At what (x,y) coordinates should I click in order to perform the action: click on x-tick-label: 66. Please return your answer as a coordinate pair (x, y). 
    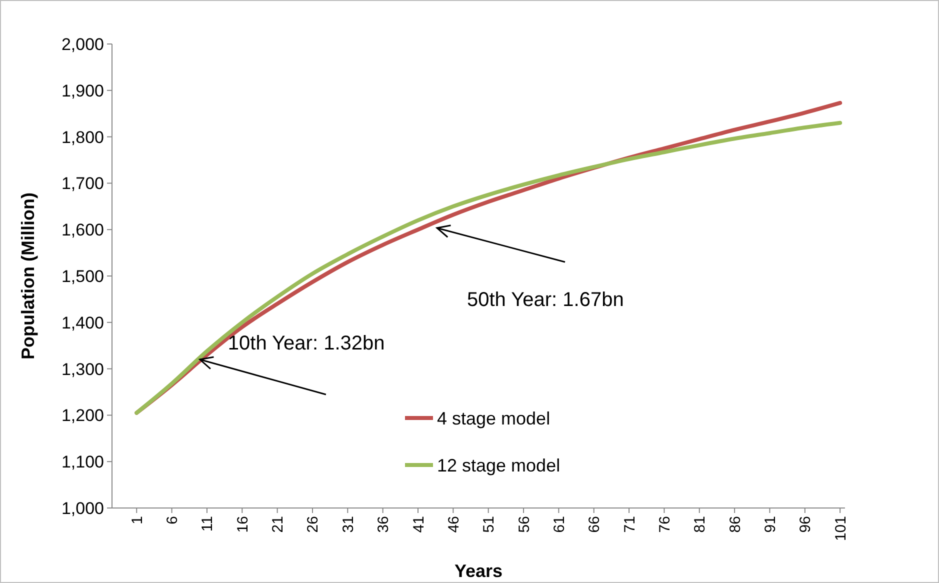
    Looking at the image, I should click on (595, 524).